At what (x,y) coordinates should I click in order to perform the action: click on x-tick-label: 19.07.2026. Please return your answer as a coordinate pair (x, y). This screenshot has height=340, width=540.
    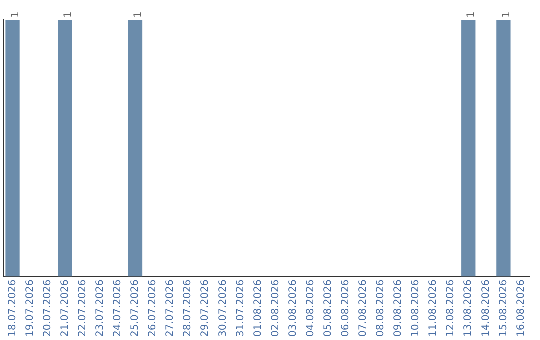
    Looking at the image, I should click on (30, 309).